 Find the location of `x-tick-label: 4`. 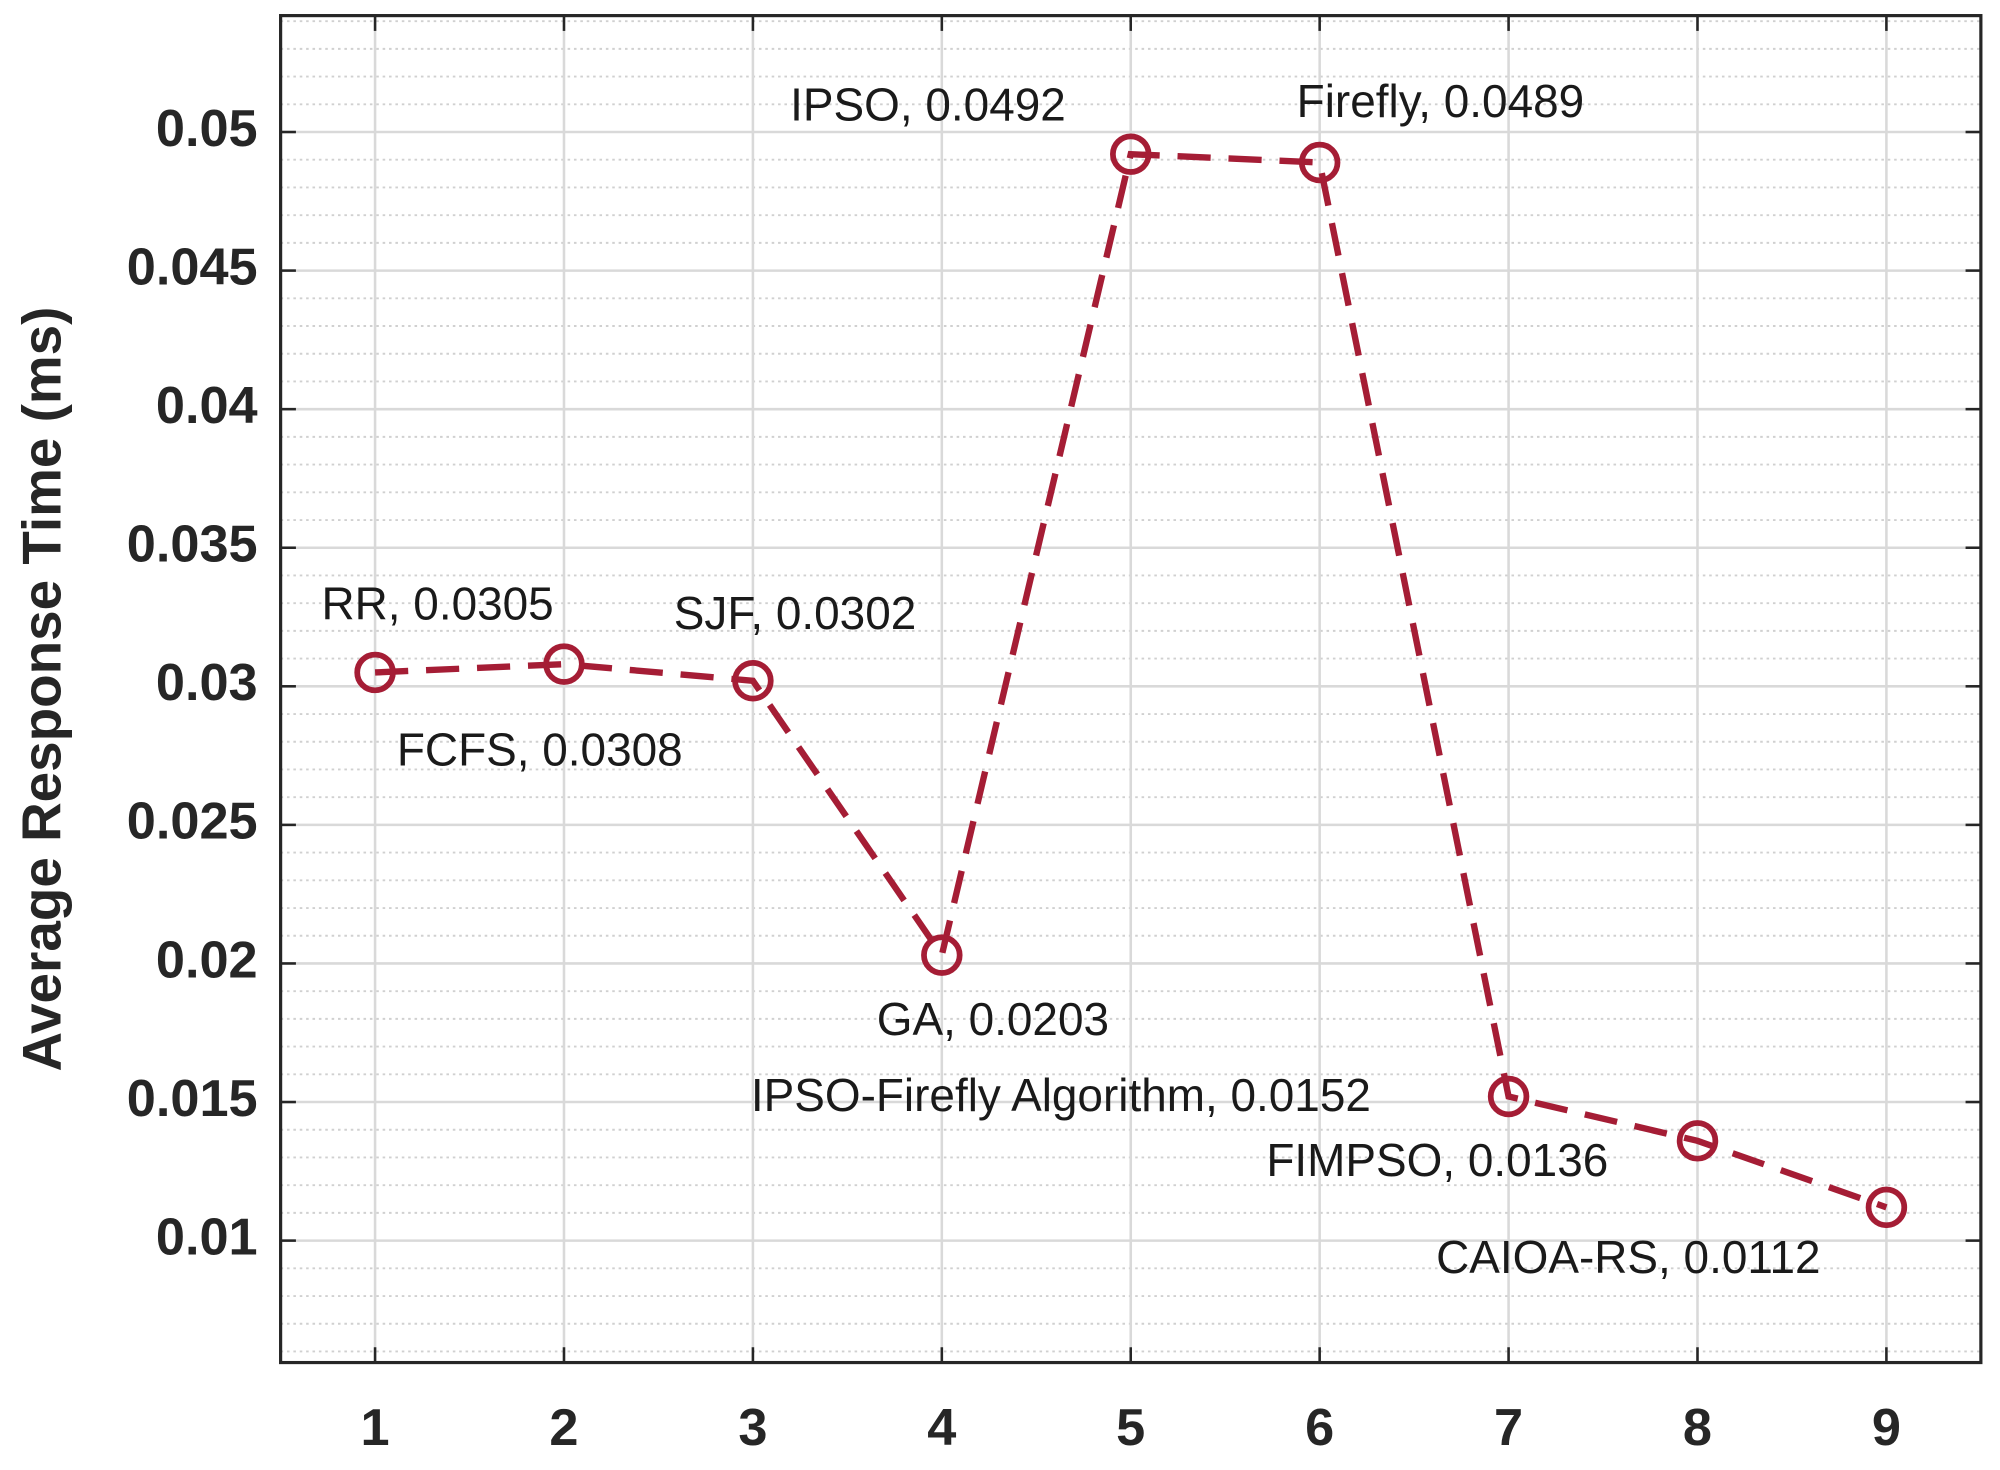

x-tick-label: 4 is located at coordinates (941, 1428).